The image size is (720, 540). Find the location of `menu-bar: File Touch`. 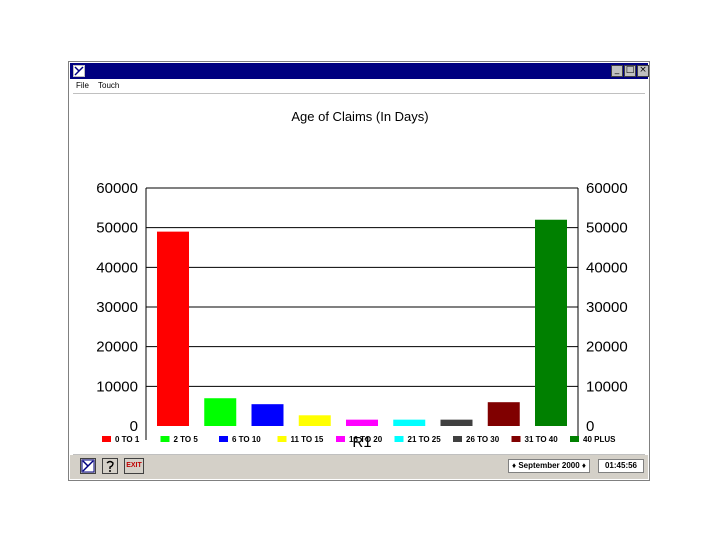

menu-bar: File Touch is located at coordinates (359, 86).